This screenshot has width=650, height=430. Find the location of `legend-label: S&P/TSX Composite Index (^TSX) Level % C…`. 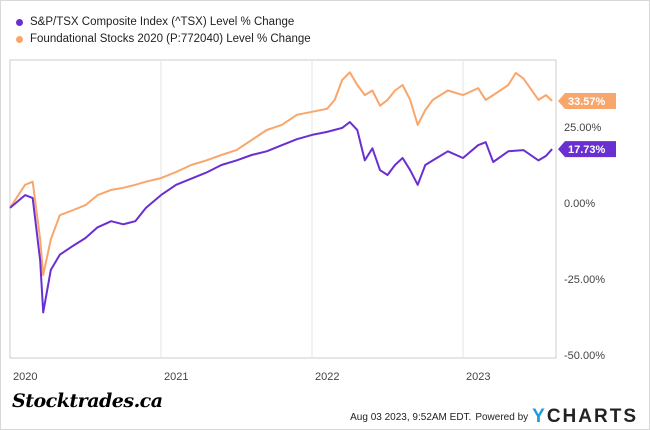

legend-label: S&P/TSX Composite Index (^TSX) Level % C… is located at coordinates (162, 22).